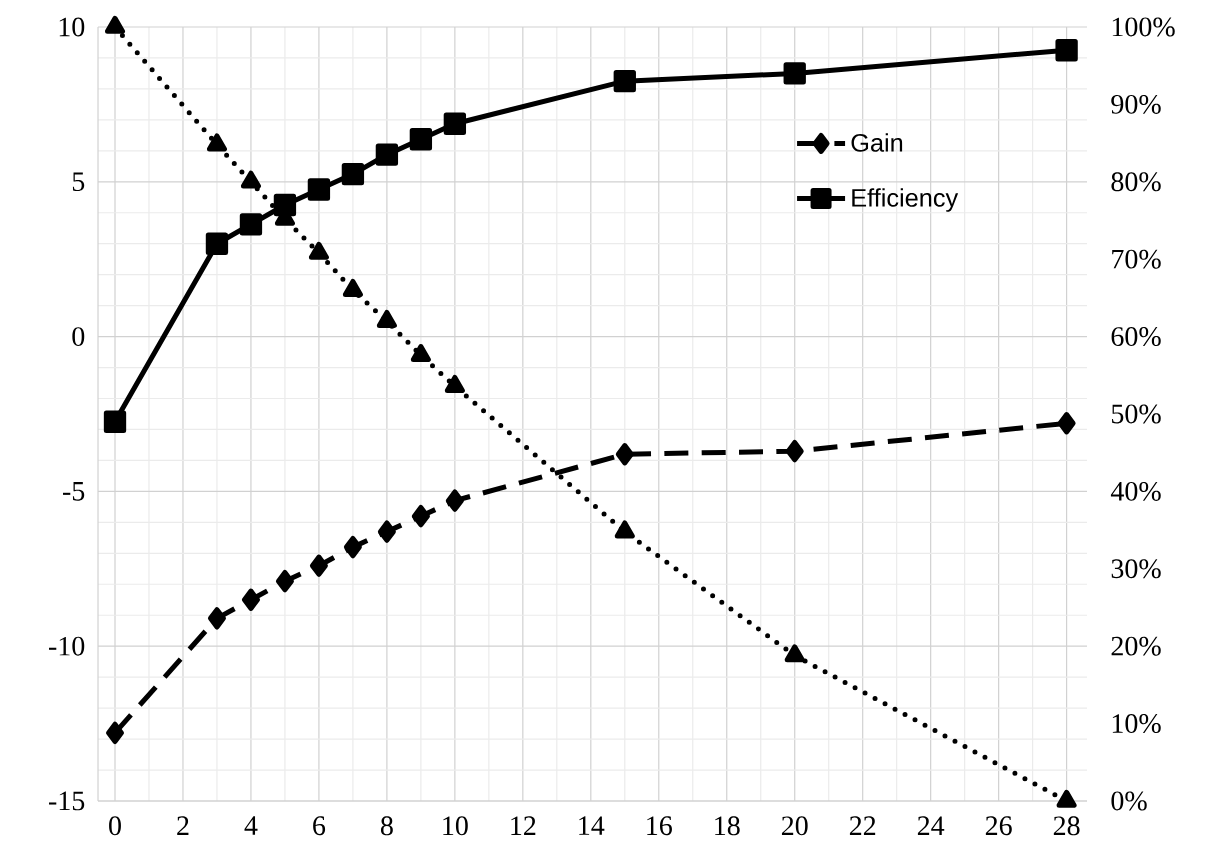 This screenshot has height=864, width=1207. I want to click on x-tick-label: 24, so click(931, 825).